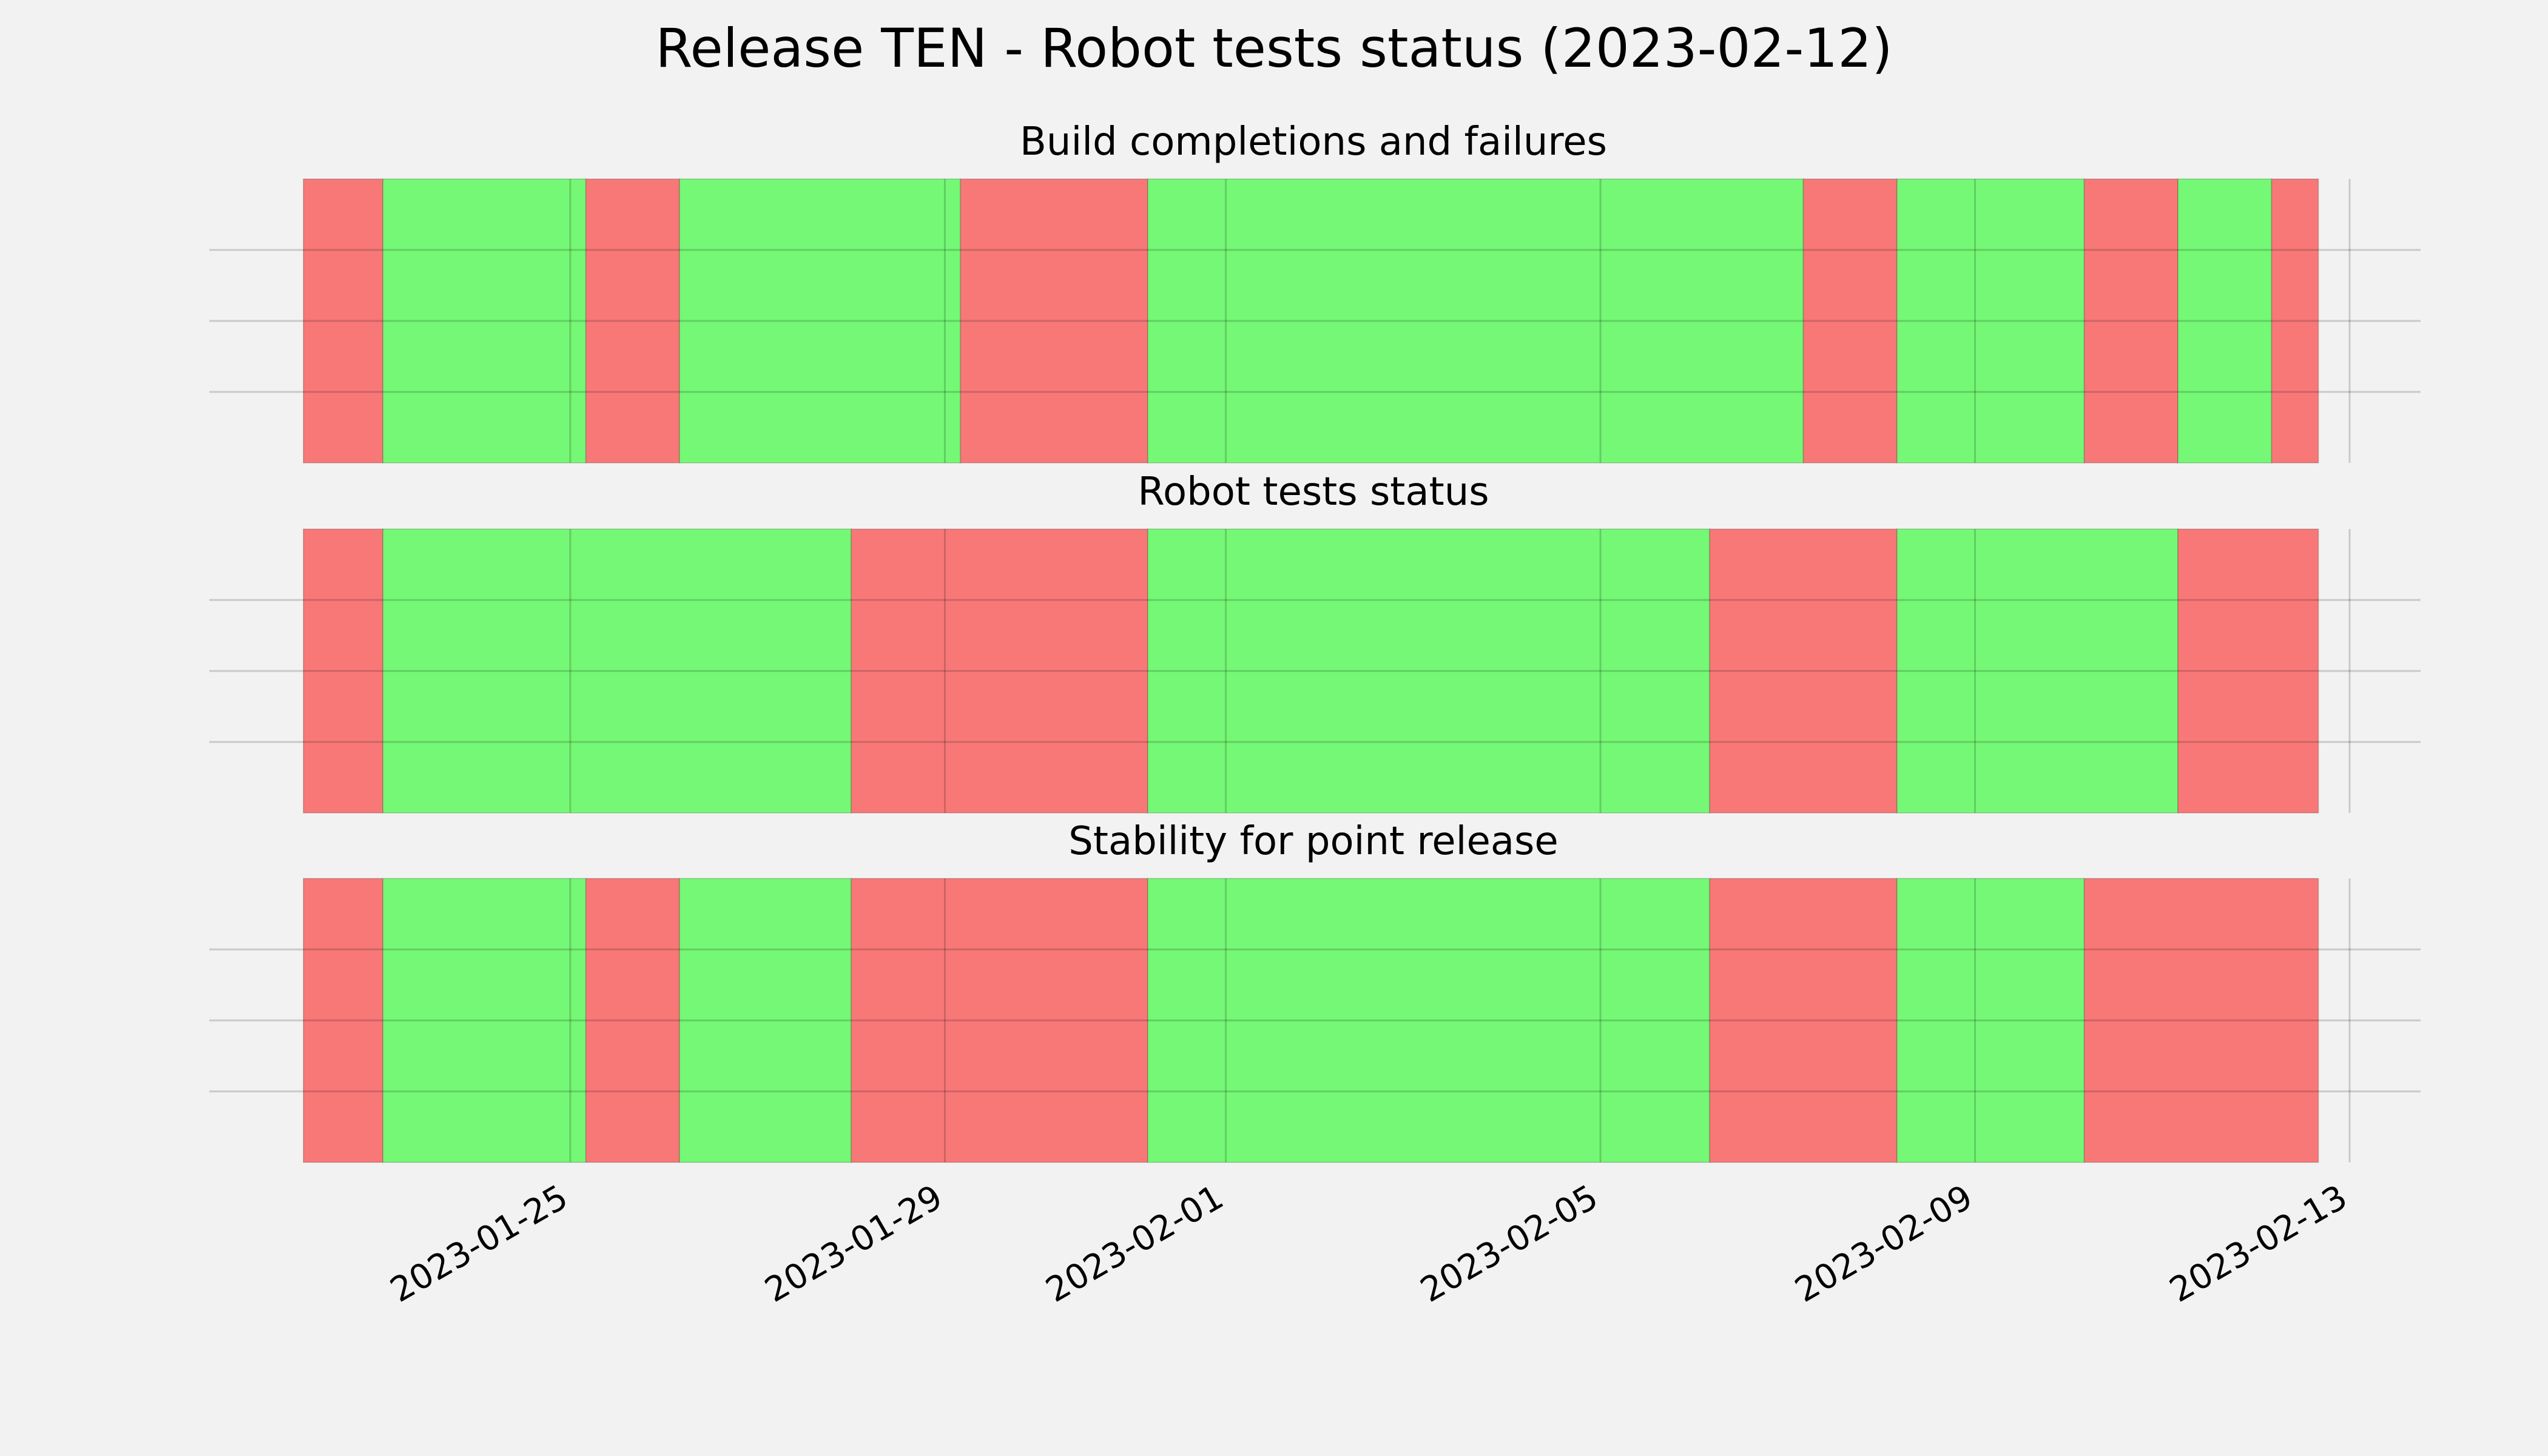 The height and width of the screenshot is (1456, 2548). Describe the element at coordinates (1313, 492) in the screenshot. I see `panel-title: Robot tests status` at that location.